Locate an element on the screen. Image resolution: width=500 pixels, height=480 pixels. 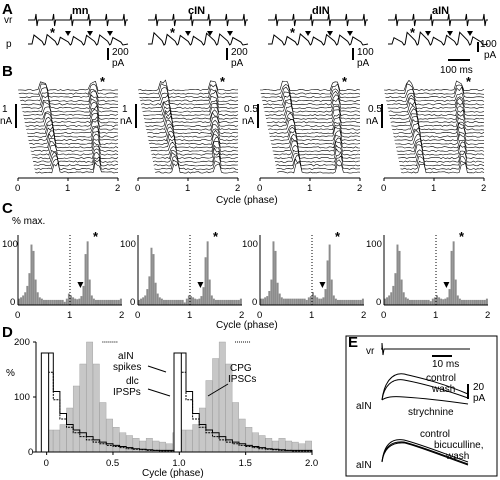
panel-e-frame is located at coordinates (421, 406).